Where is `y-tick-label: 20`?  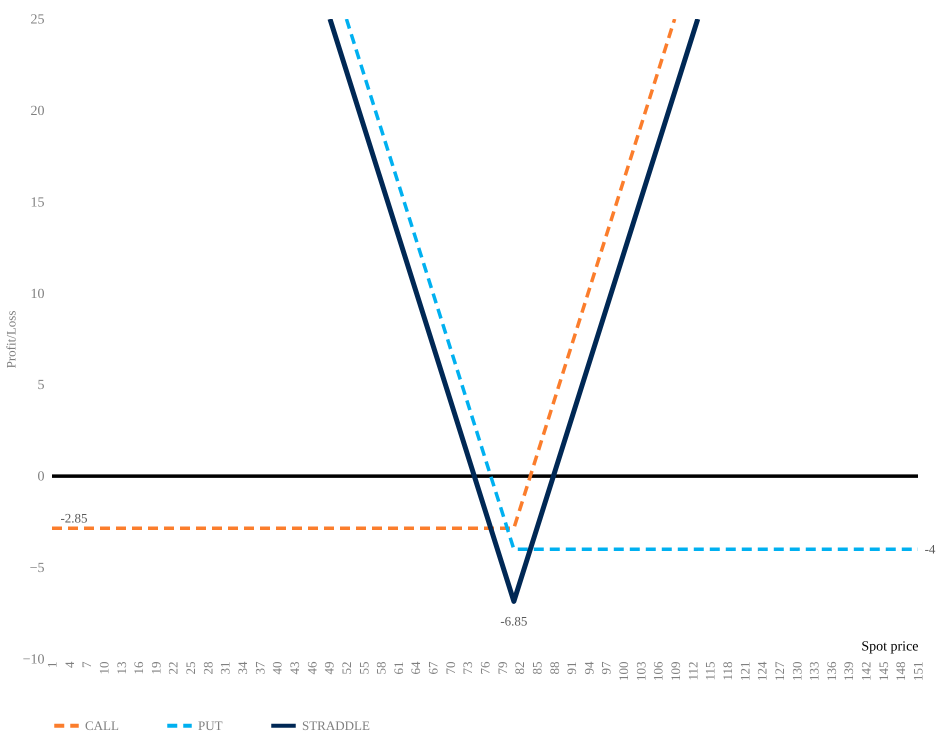
y-tick-label: 20 is located at coordinates (37, 111).